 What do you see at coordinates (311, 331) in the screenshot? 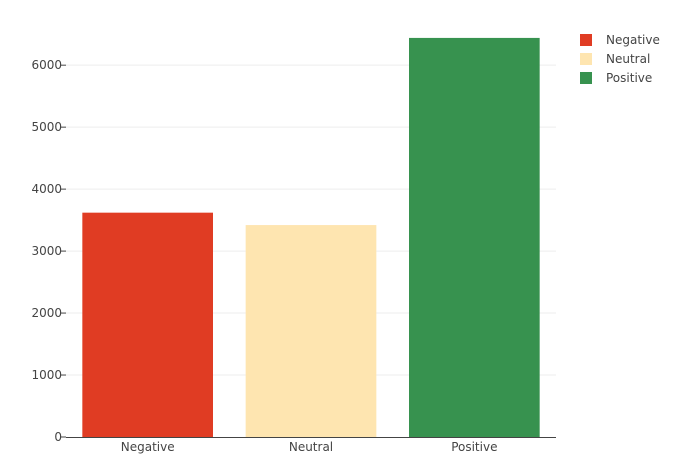
I see `bar-neutral` at bounding box center [311, 331].